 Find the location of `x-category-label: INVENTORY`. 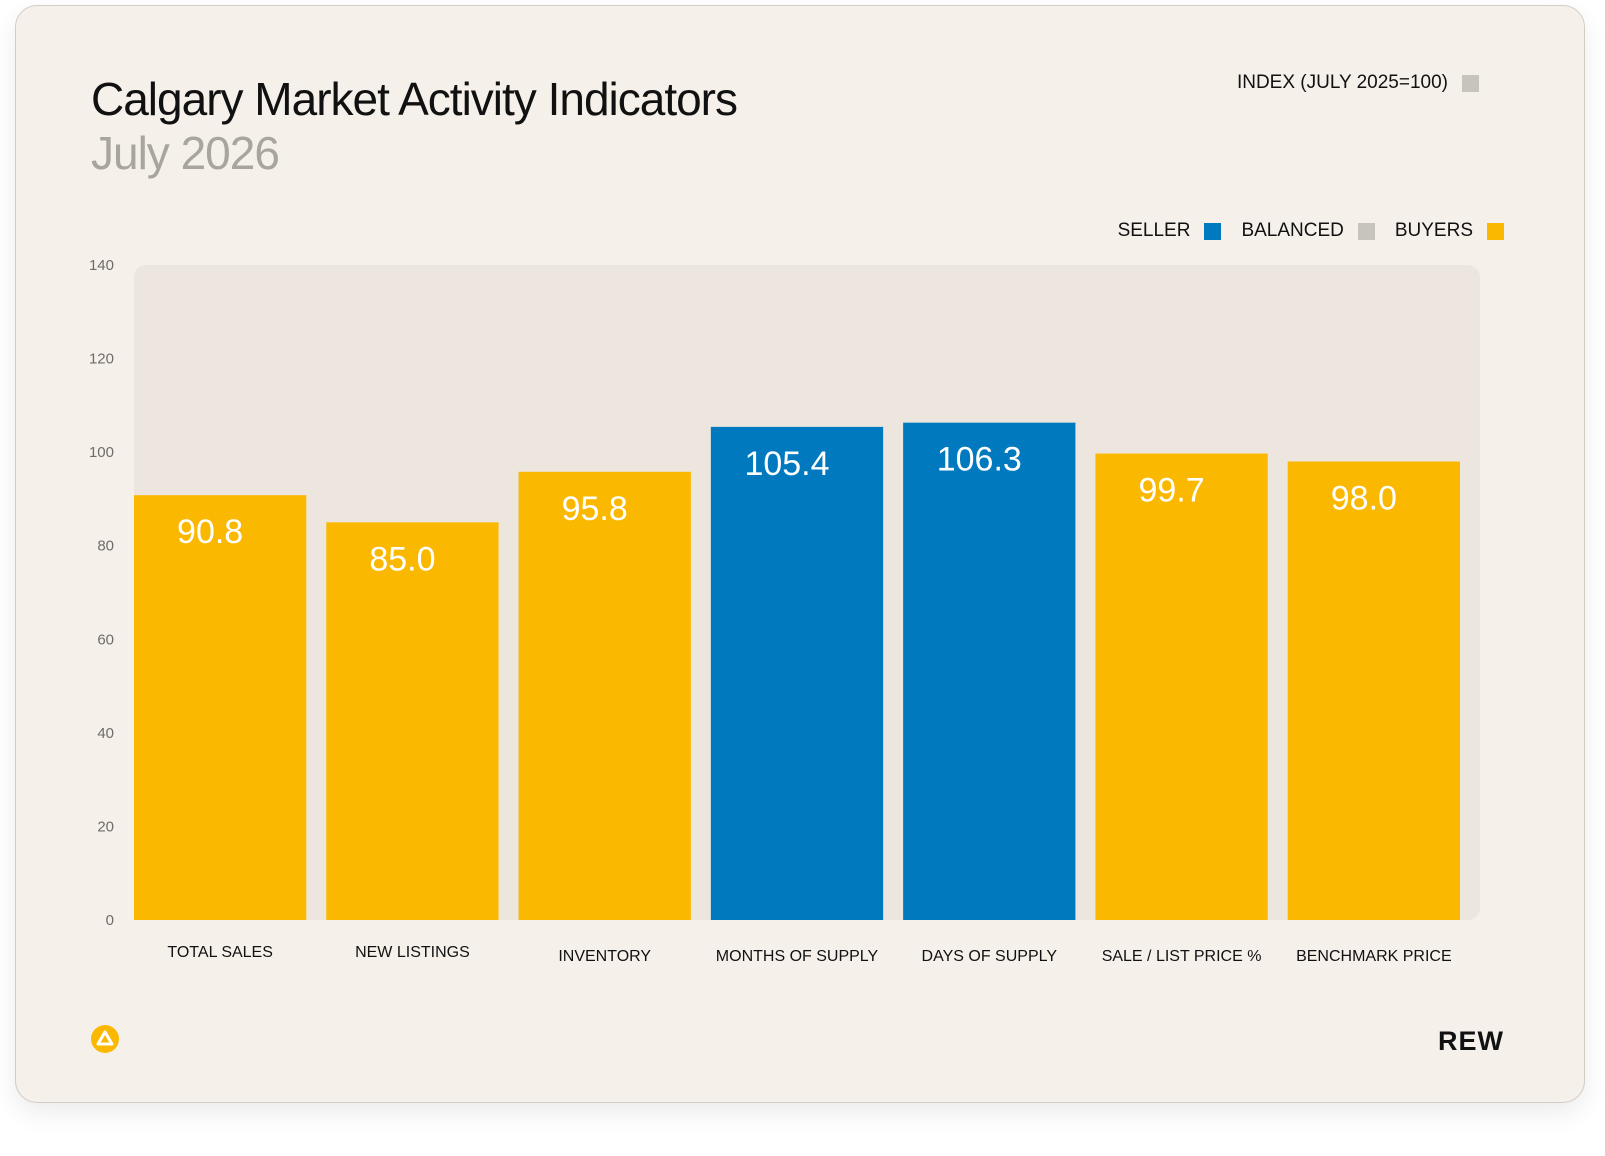

x-category-label: INVENTORY is located at coordinates (604, 956).